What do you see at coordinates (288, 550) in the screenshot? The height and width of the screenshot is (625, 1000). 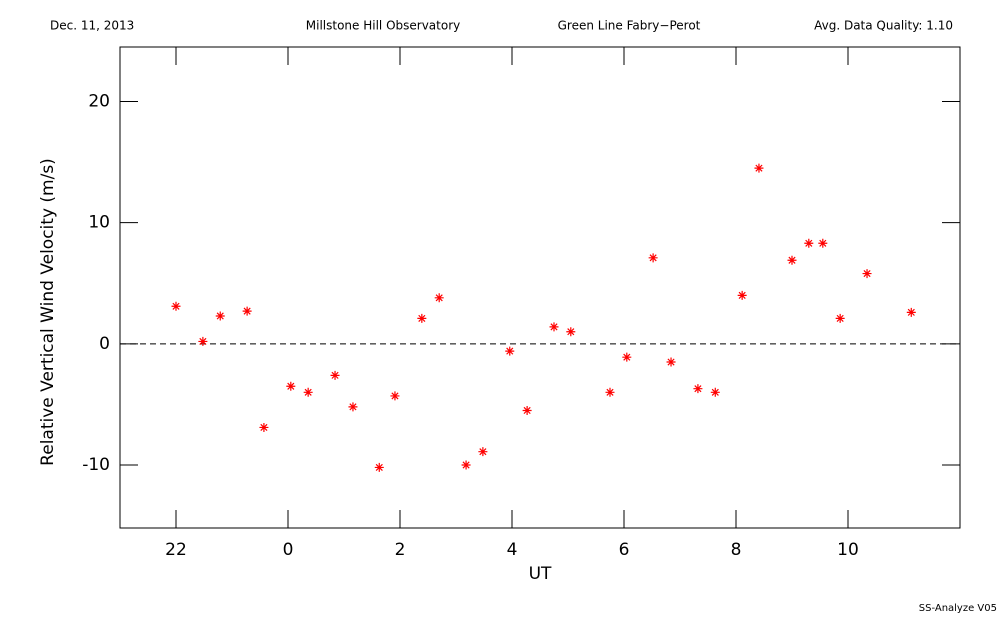 I see `x-tick-label: 0` at bounding box center [288, 550].